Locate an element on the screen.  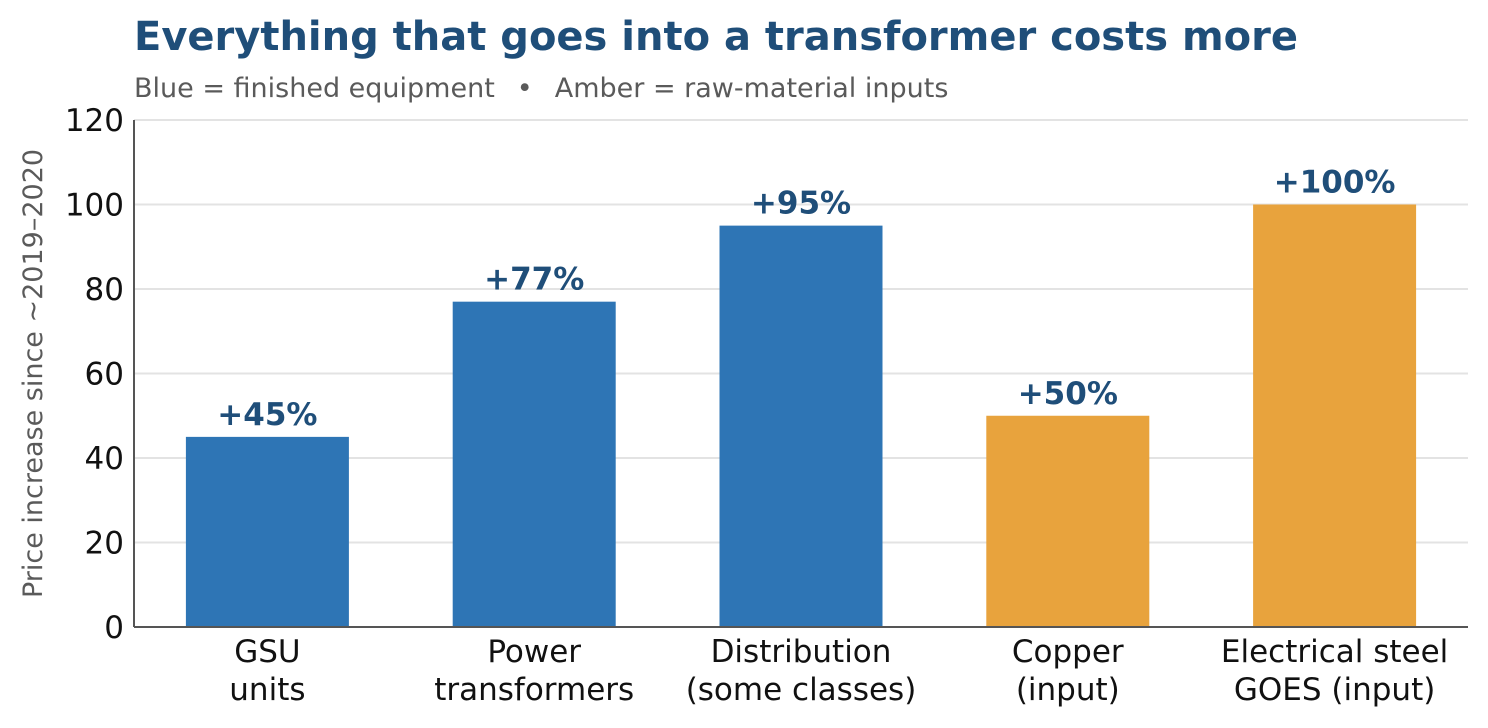
category-label: Electrical steel GOES (input) is located at coordinates (1334, 671).